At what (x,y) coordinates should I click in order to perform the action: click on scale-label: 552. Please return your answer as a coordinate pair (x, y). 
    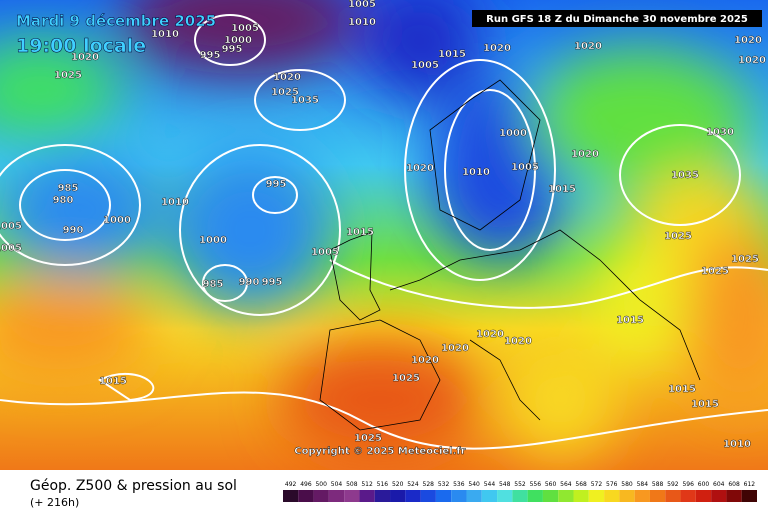
    Looking at the image, I should click on (520, 484).